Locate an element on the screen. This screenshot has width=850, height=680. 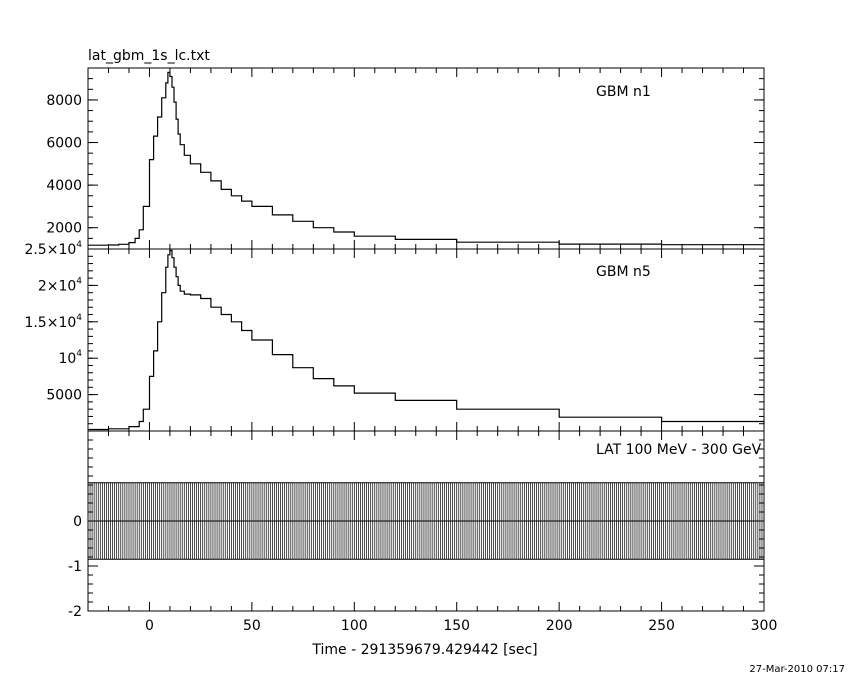
timestamp: 27-Mar-2010 07:17 is located at coordinates (797, 669).